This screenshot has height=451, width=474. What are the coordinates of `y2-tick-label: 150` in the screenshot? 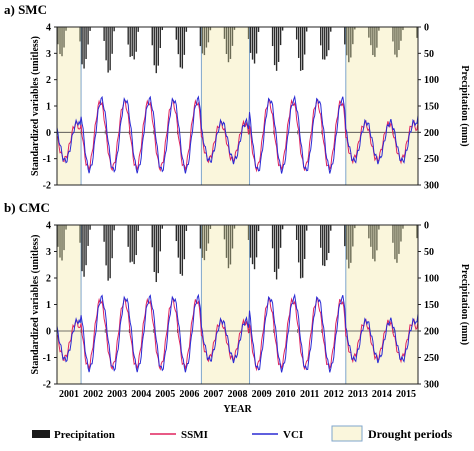 It's located at (431, 107).